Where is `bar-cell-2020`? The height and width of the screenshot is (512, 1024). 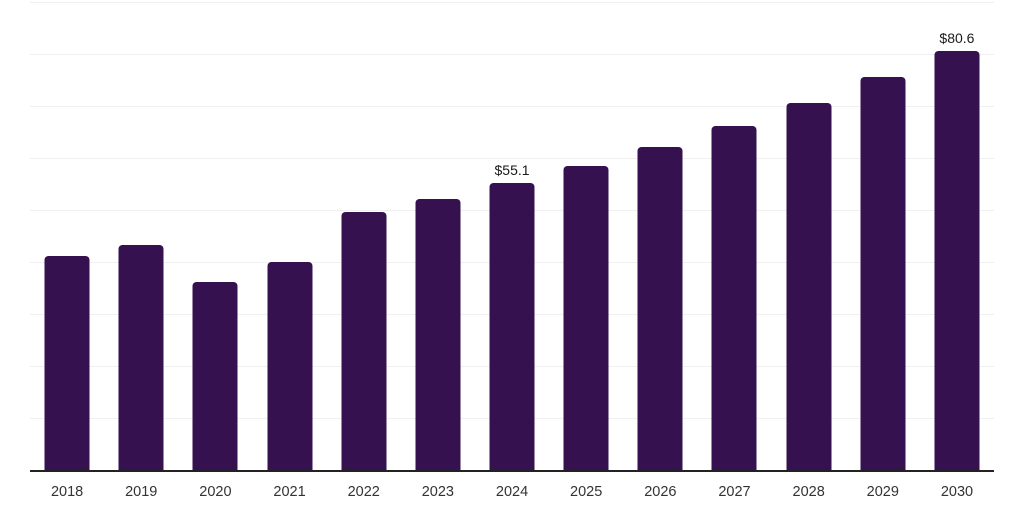 bar-cell-2020 is located at coordinates (215, 236).